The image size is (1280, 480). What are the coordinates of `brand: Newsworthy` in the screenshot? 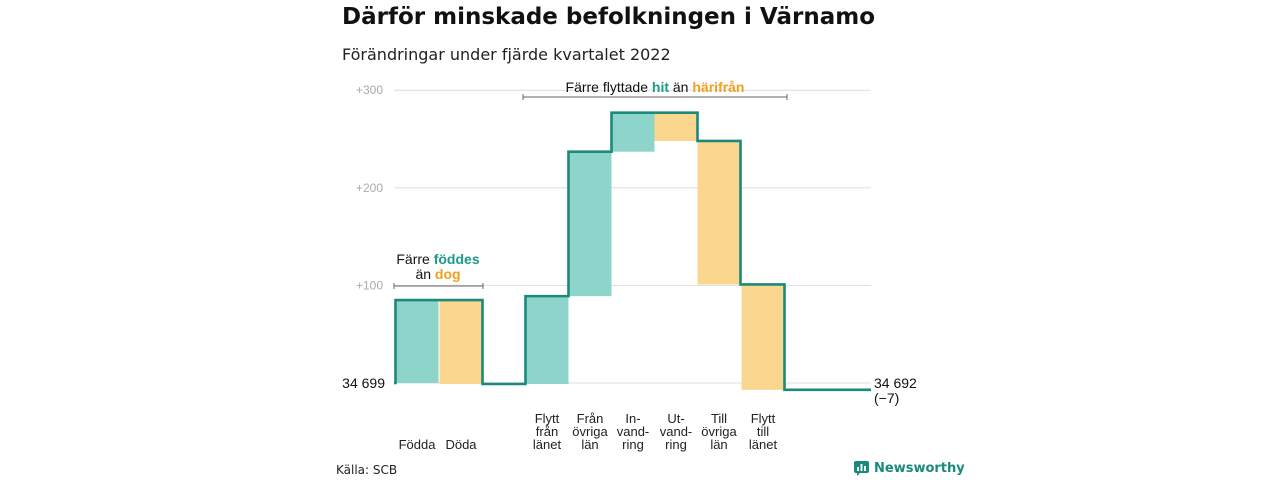 It's located at (909, 468).